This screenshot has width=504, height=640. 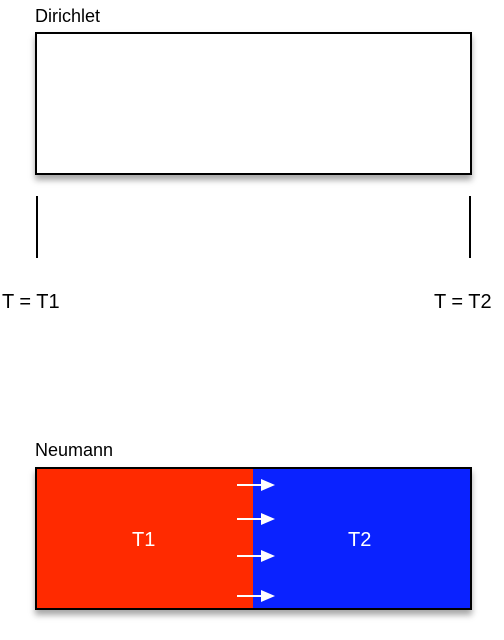 What do you see at coordinates (463, 302) in the screenshot?
I see `right-boundary-label: T = T2` at bounding box center [463, 302].